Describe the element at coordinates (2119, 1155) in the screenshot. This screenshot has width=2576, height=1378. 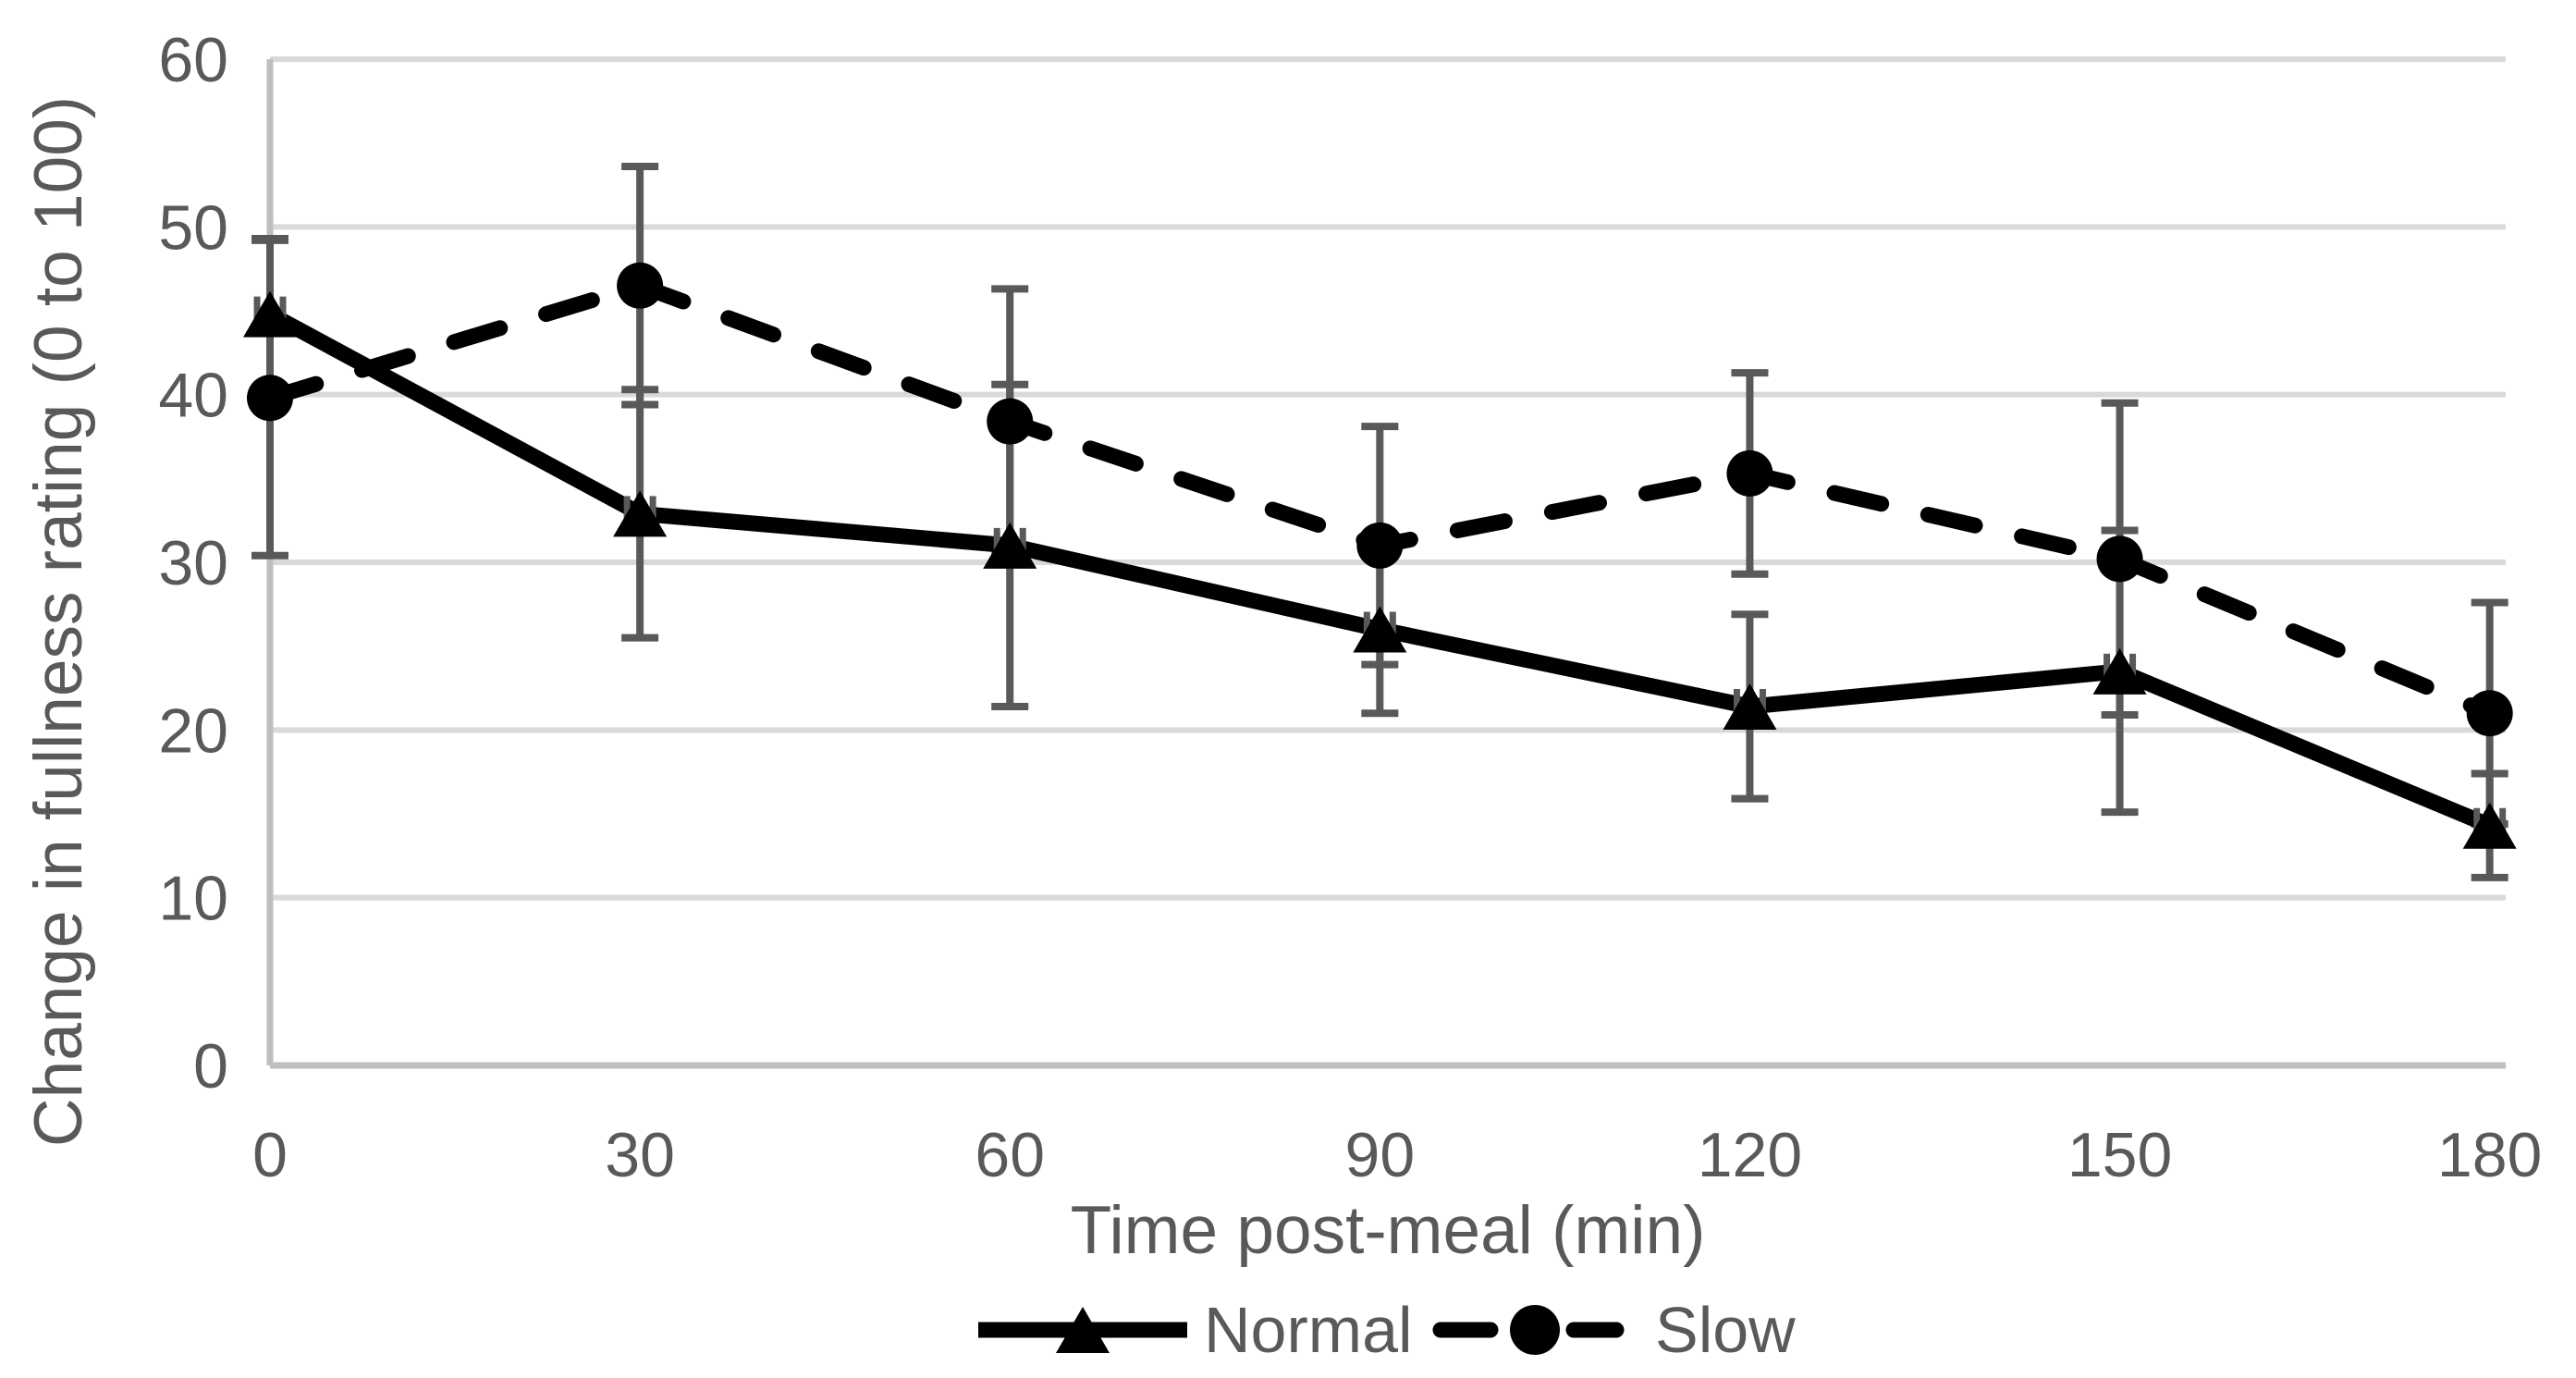
I see `x-tick-label-150: 150` at that location.